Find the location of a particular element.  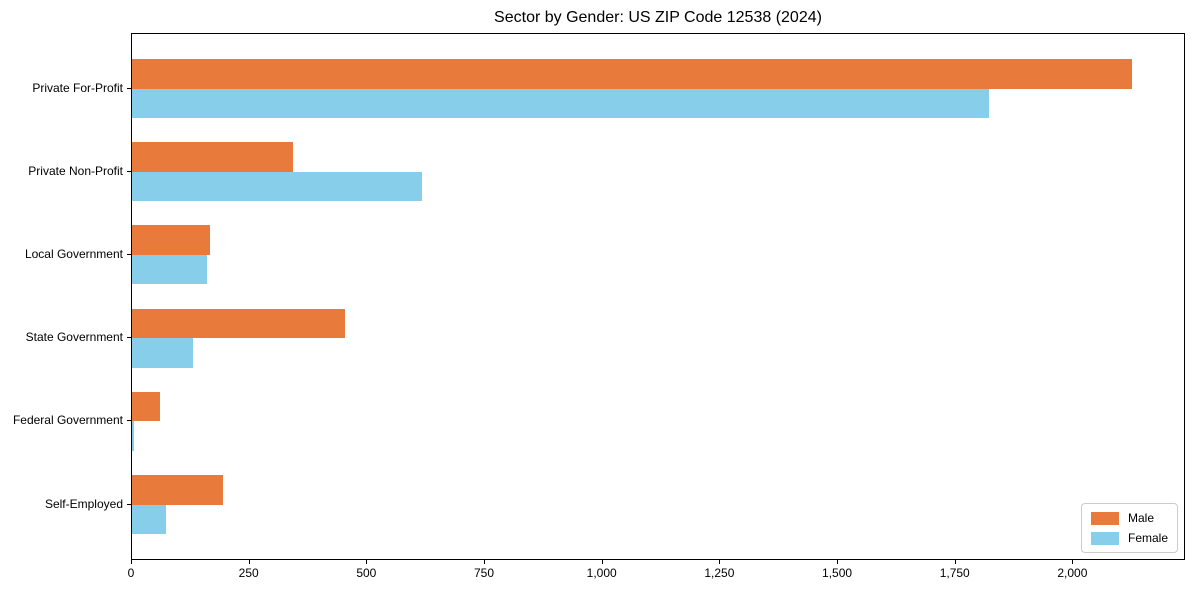

category-label-state-government: State Government is located at coordinates (74, 337).